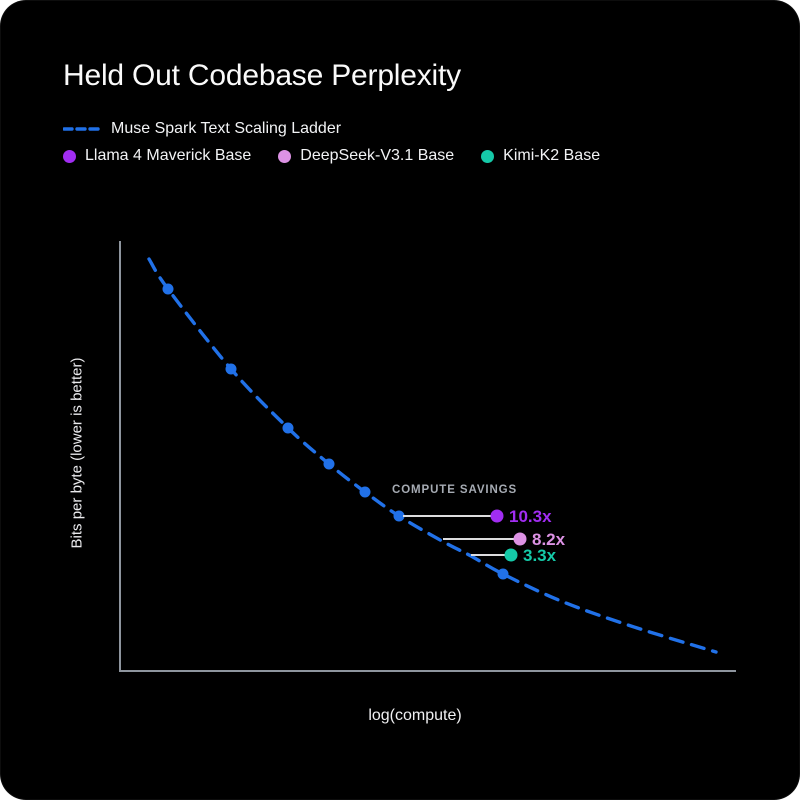 The height and width of the screenshot is (801, 800). I want to click on deepseek-dot-icon, so click(285, 156).